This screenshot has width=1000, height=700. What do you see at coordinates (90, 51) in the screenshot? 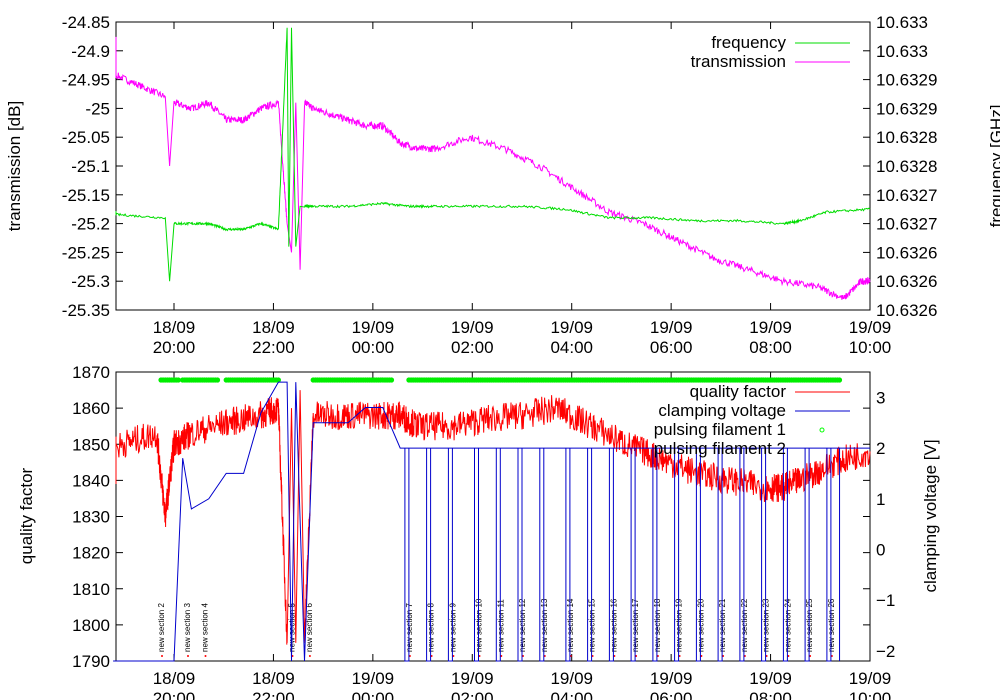
I see `left-tick-label: -24.9` at bounding box center [90, 51].